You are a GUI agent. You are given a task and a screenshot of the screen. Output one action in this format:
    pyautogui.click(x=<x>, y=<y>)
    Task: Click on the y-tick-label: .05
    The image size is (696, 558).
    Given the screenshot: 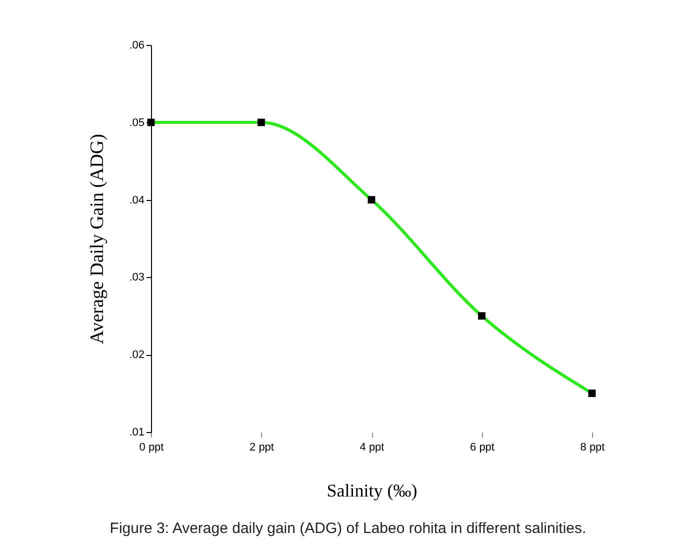 What is the action you would take?
    pyautogui.click(x=136, y=122)
    